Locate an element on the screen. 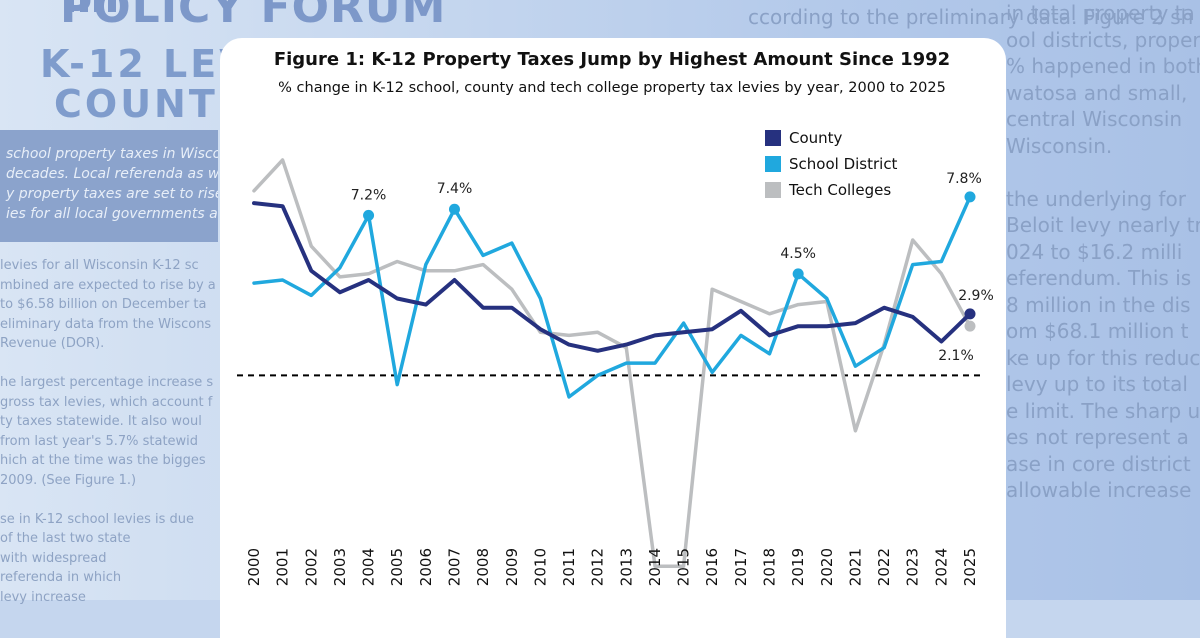 The image size is (1200, 638). article-text-line: central Wisconsin is located at coordinates (1094, 119).